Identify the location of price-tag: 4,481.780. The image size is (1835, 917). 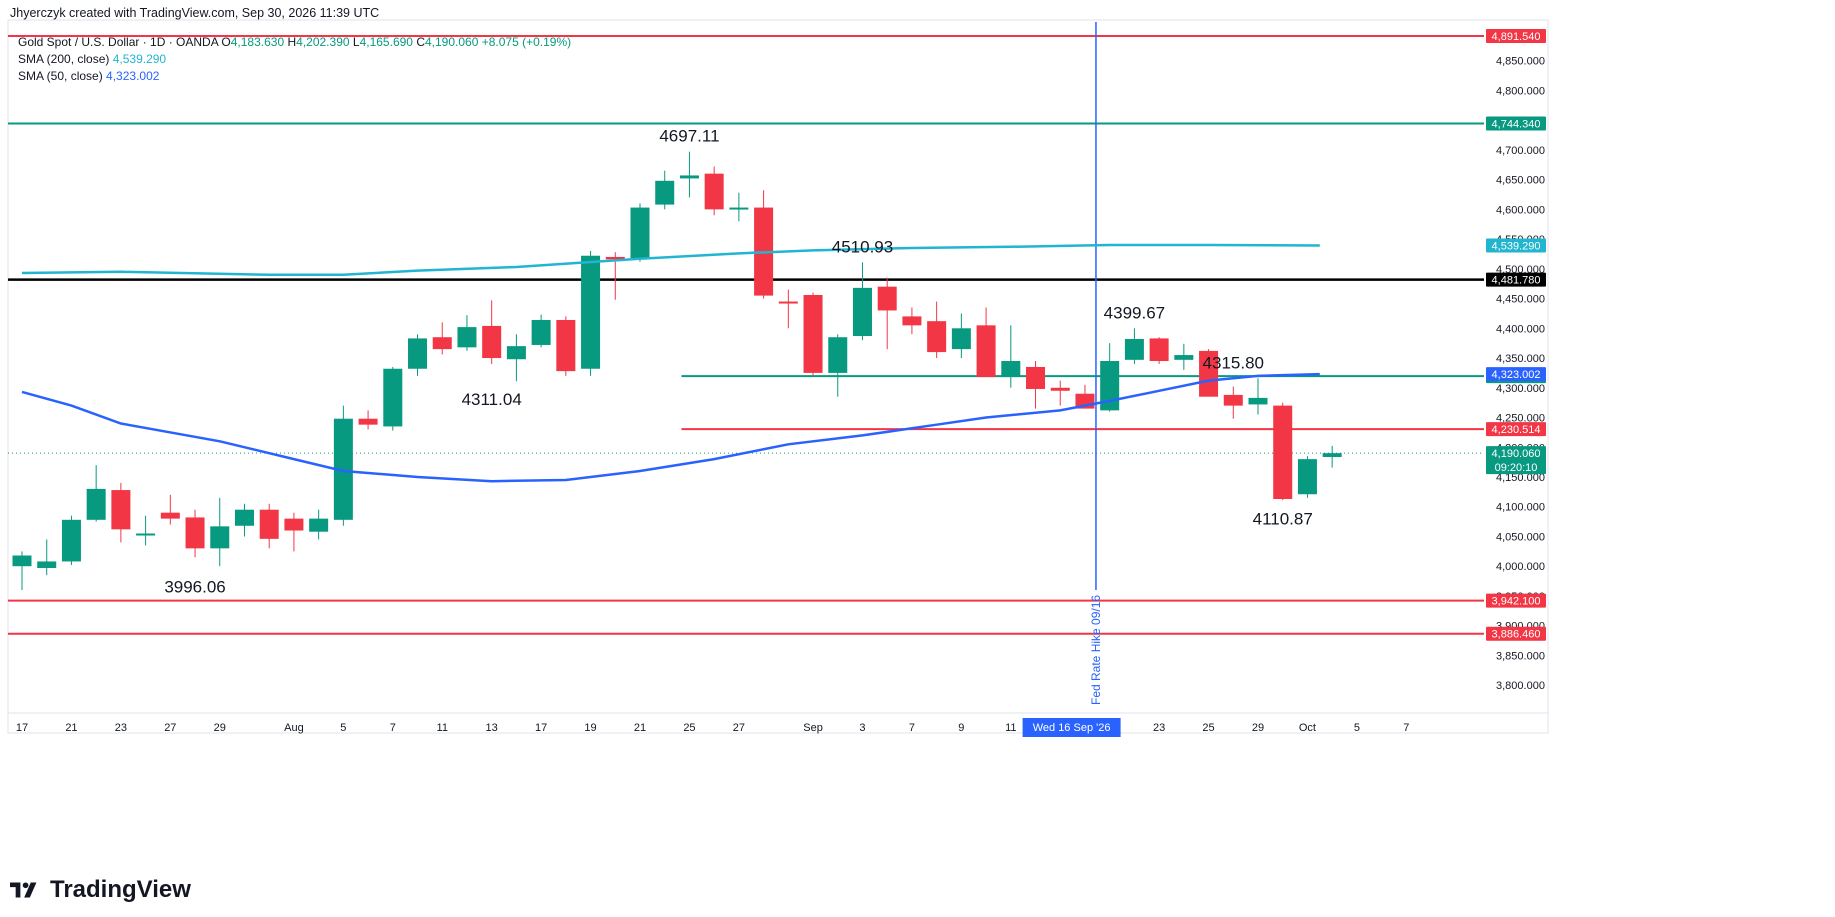
(1516, 279).